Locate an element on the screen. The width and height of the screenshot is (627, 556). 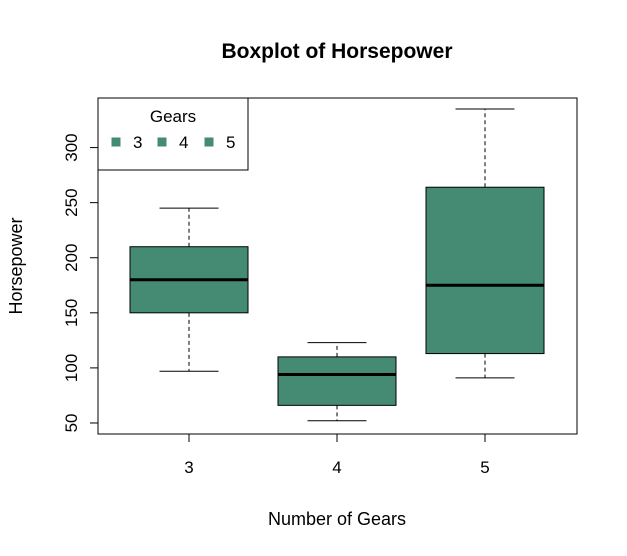
legend-entry-label: 3 is located at coordinates (137, 142).